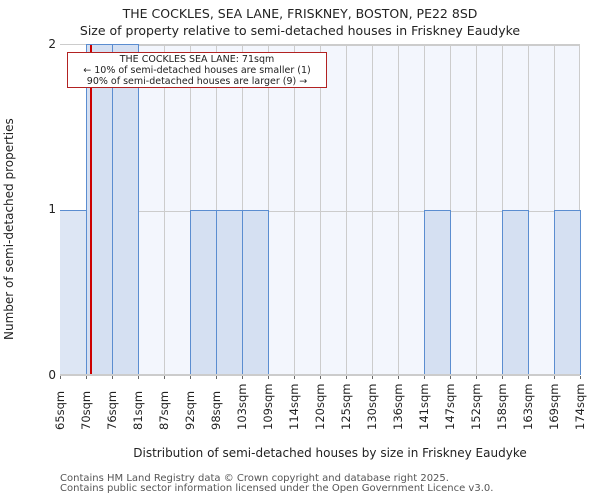 The width and height of the screenshot is (600, 500). What do you see at coordinates (112, 410) in the screenshot?
I see `x-tick-label: 76sqm` at bounding box center [112, 410].